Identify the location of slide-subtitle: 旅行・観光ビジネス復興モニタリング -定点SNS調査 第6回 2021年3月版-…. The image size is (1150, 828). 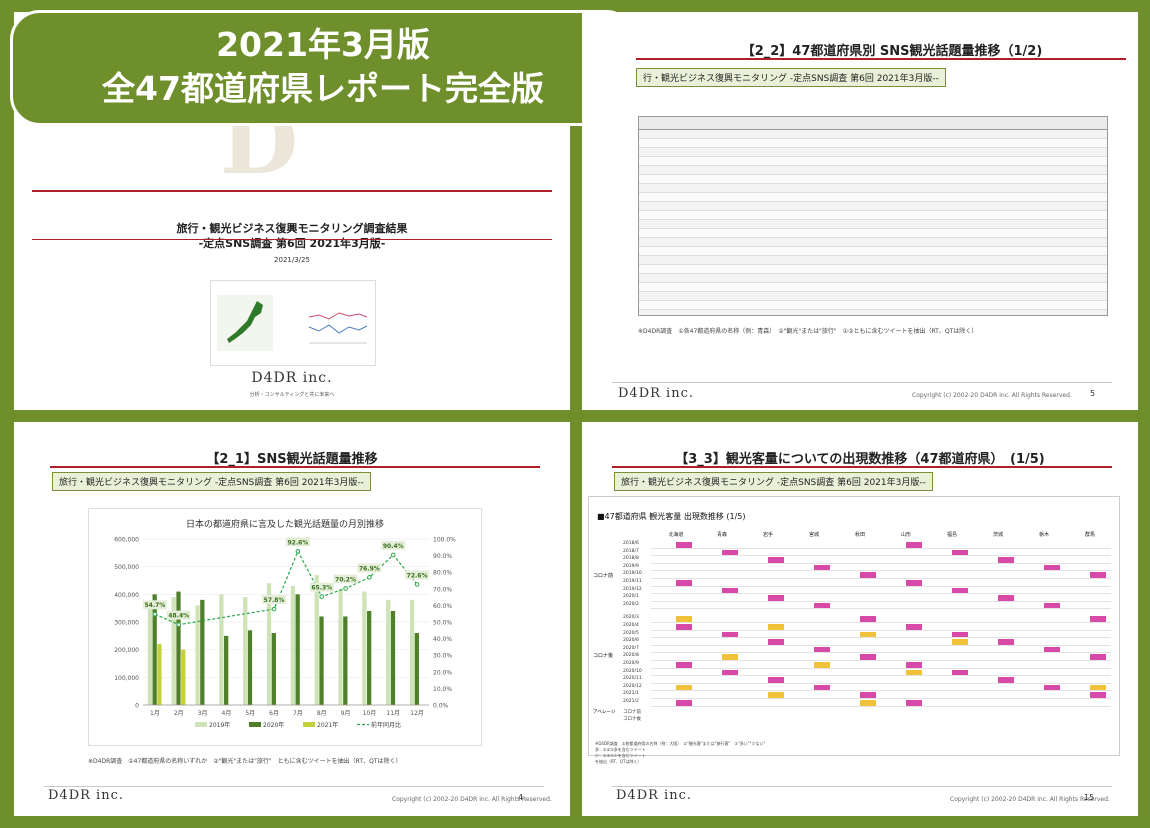
(773, 481).